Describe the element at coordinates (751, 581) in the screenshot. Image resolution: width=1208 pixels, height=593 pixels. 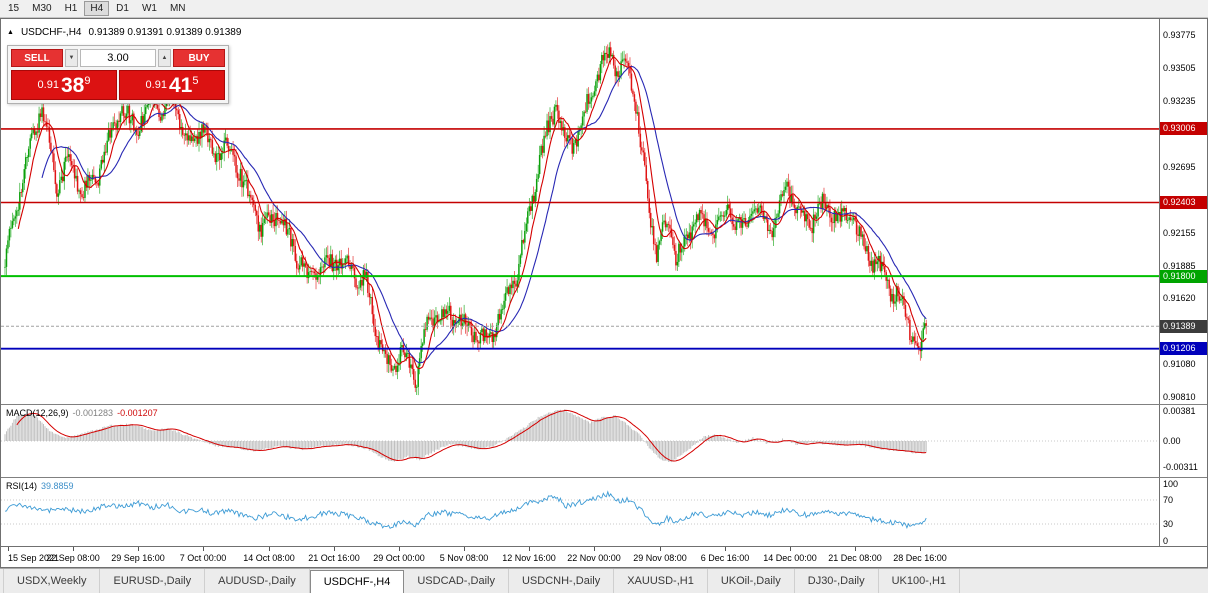
I see `chart-tab-ukoil-daily: UKOil-,Daily` at that location.